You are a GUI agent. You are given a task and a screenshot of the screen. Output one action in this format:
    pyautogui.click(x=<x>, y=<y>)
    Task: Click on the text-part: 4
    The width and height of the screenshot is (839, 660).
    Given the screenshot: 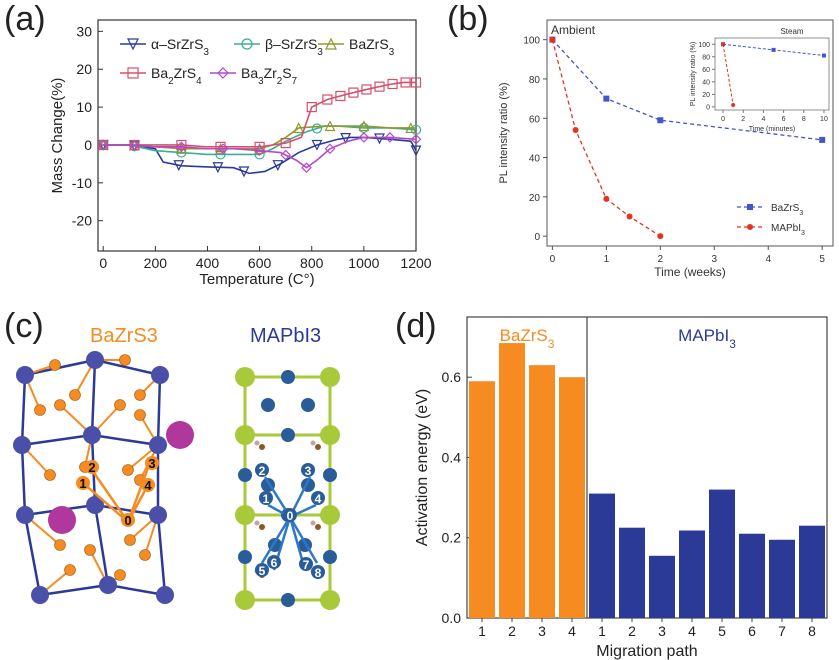 What is the action you would take?
    pyautogui.click(x=199, y=81)
    